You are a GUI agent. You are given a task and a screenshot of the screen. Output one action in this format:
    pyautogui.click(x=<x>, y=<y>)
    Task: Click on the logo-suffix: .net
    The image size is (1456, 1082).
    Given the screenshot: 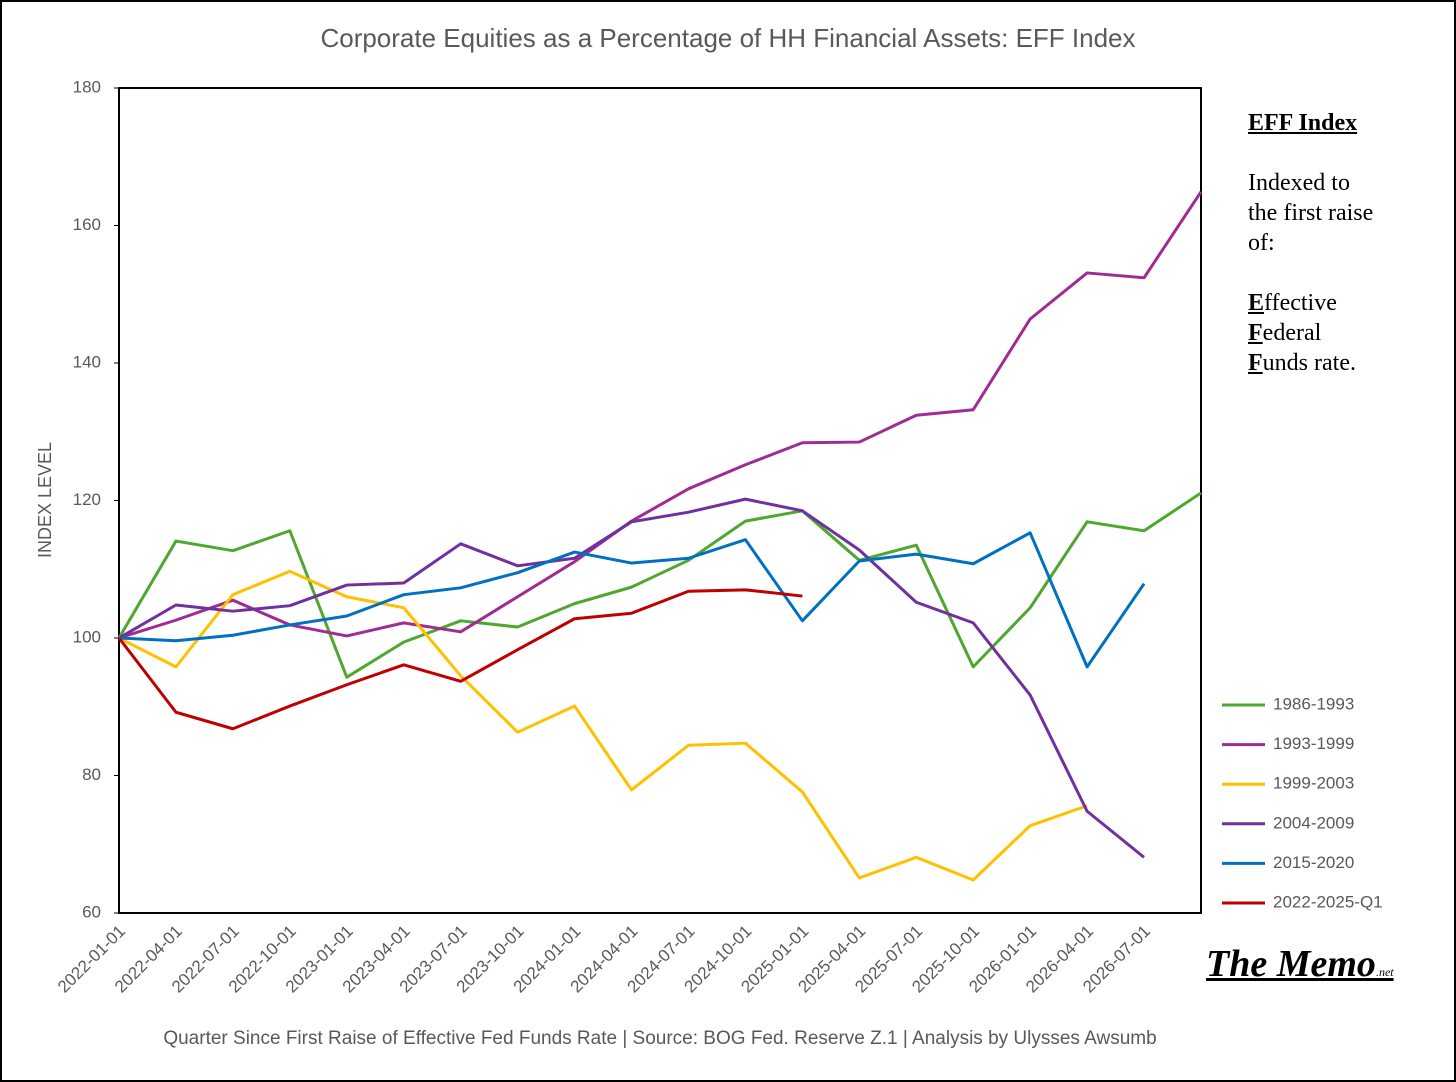 What is the action you would take?
    pyautogui.click(x=1384, y=972)
    